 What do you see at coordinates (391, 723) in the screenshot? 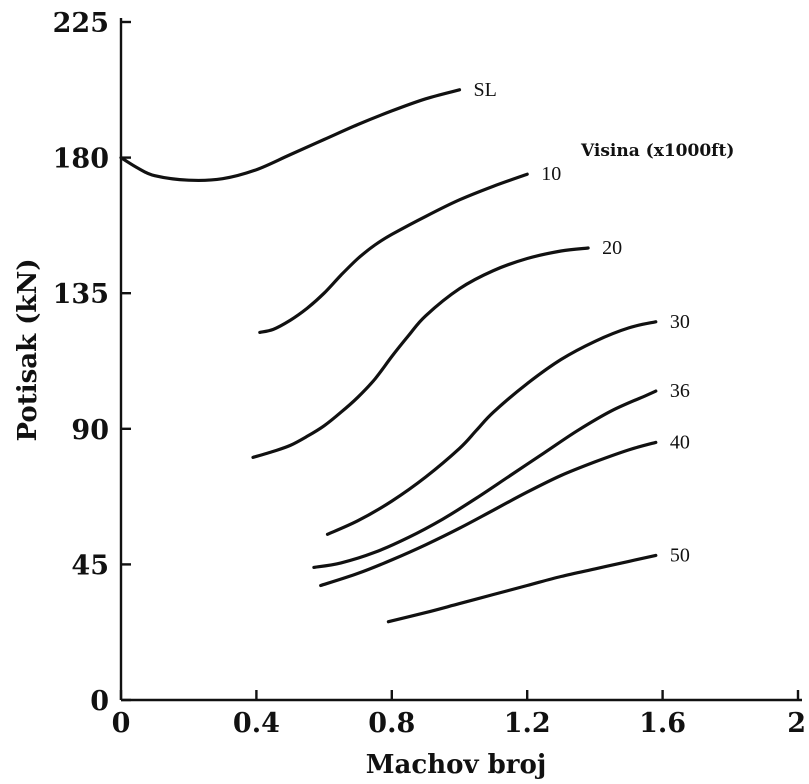
I see `x-tick-label: 0.8` at bounding box center [391, 723].